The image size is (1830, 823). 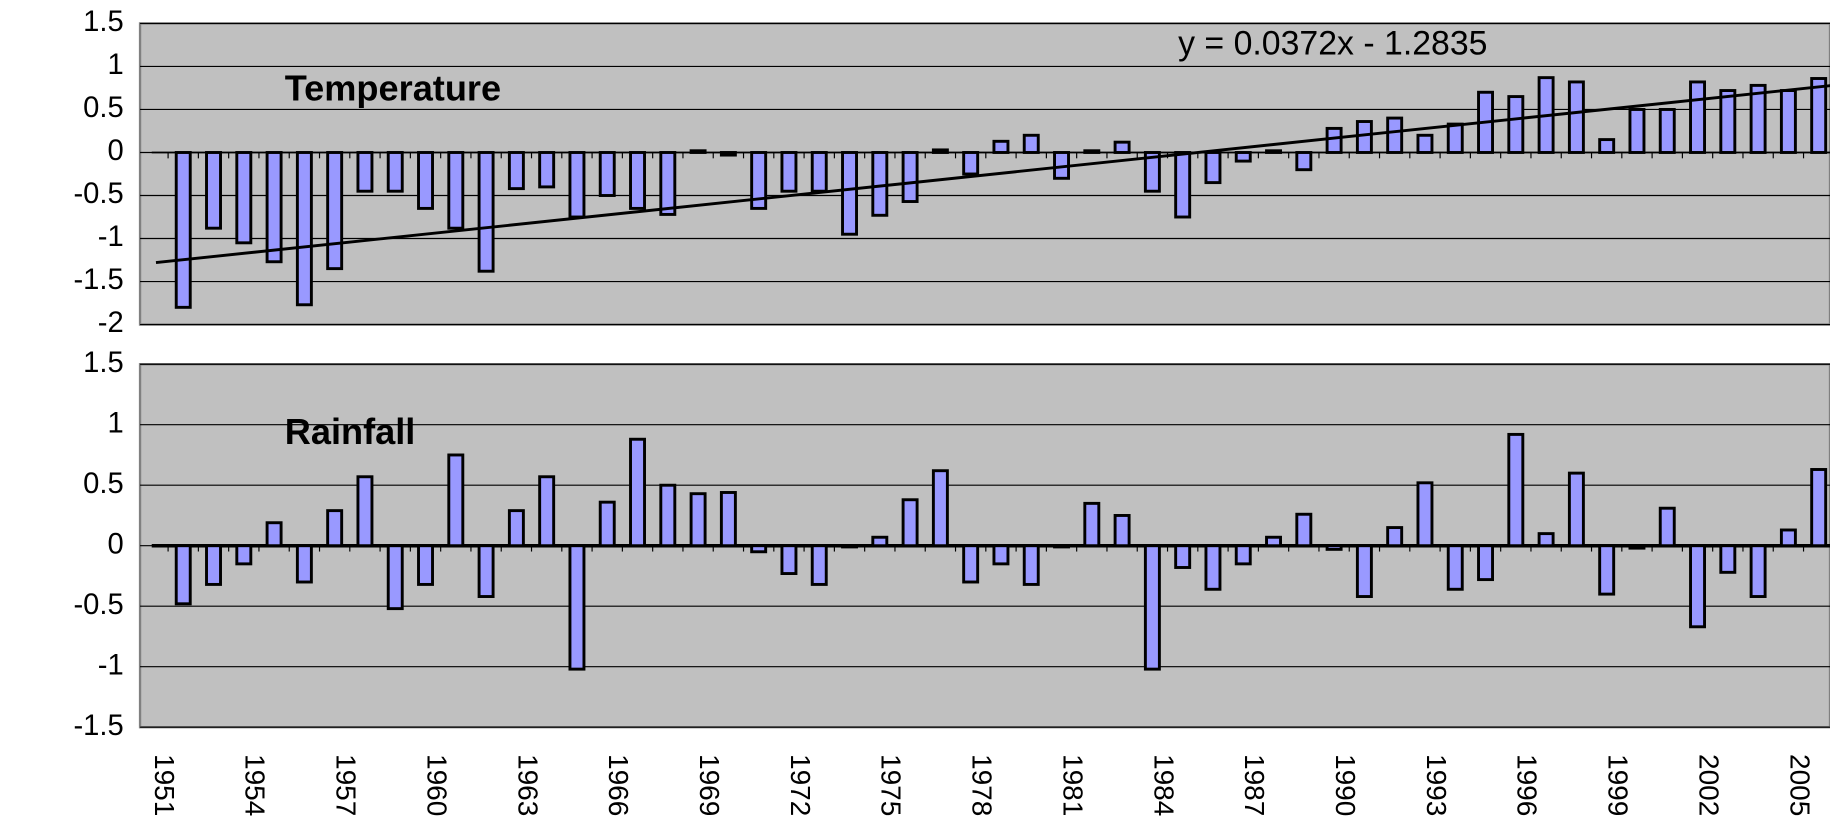 I want to click on x-tick-label: 1972, so click(x=800, y=785).